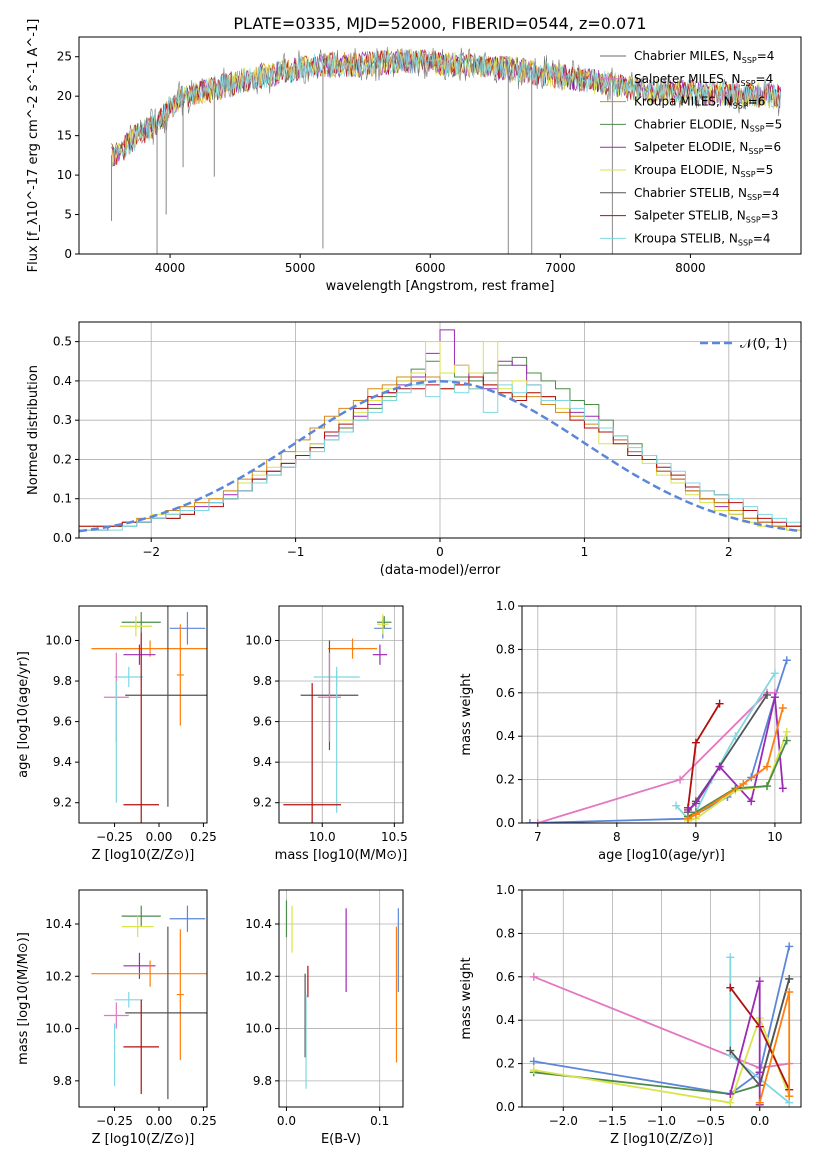  I want to click on mass_vs_ebv-ytick-label: 10.4, so click(258, 924).